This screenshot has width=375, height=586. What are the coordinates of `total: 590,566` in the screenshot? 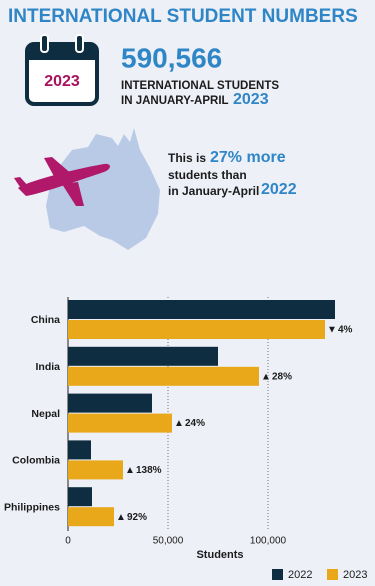 It's located at (171, 57).